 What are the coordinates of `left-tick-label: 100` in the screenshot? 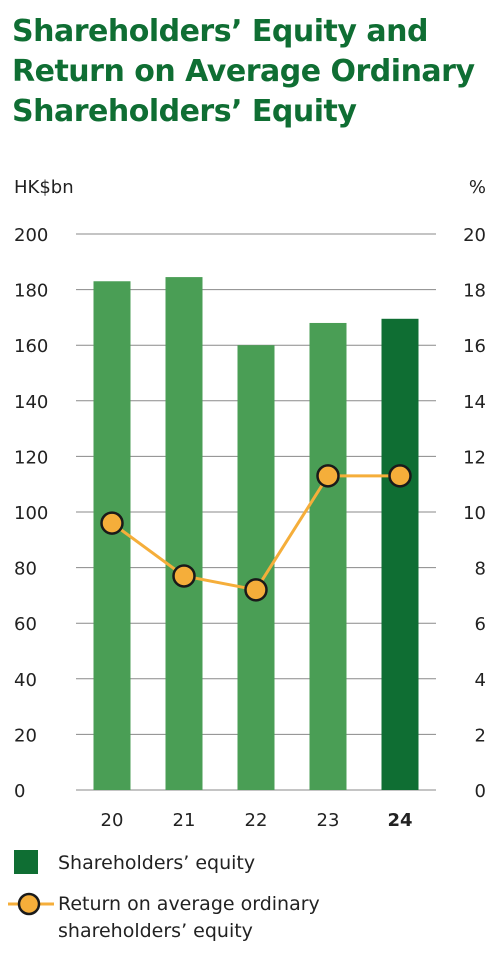 It's located at (31, 513).